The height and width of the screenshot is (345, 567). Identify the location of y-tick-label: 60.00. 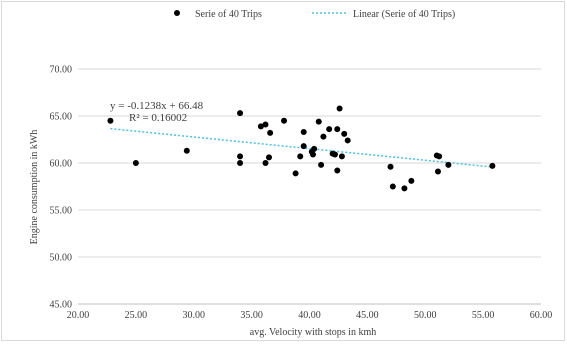
(61, 164).